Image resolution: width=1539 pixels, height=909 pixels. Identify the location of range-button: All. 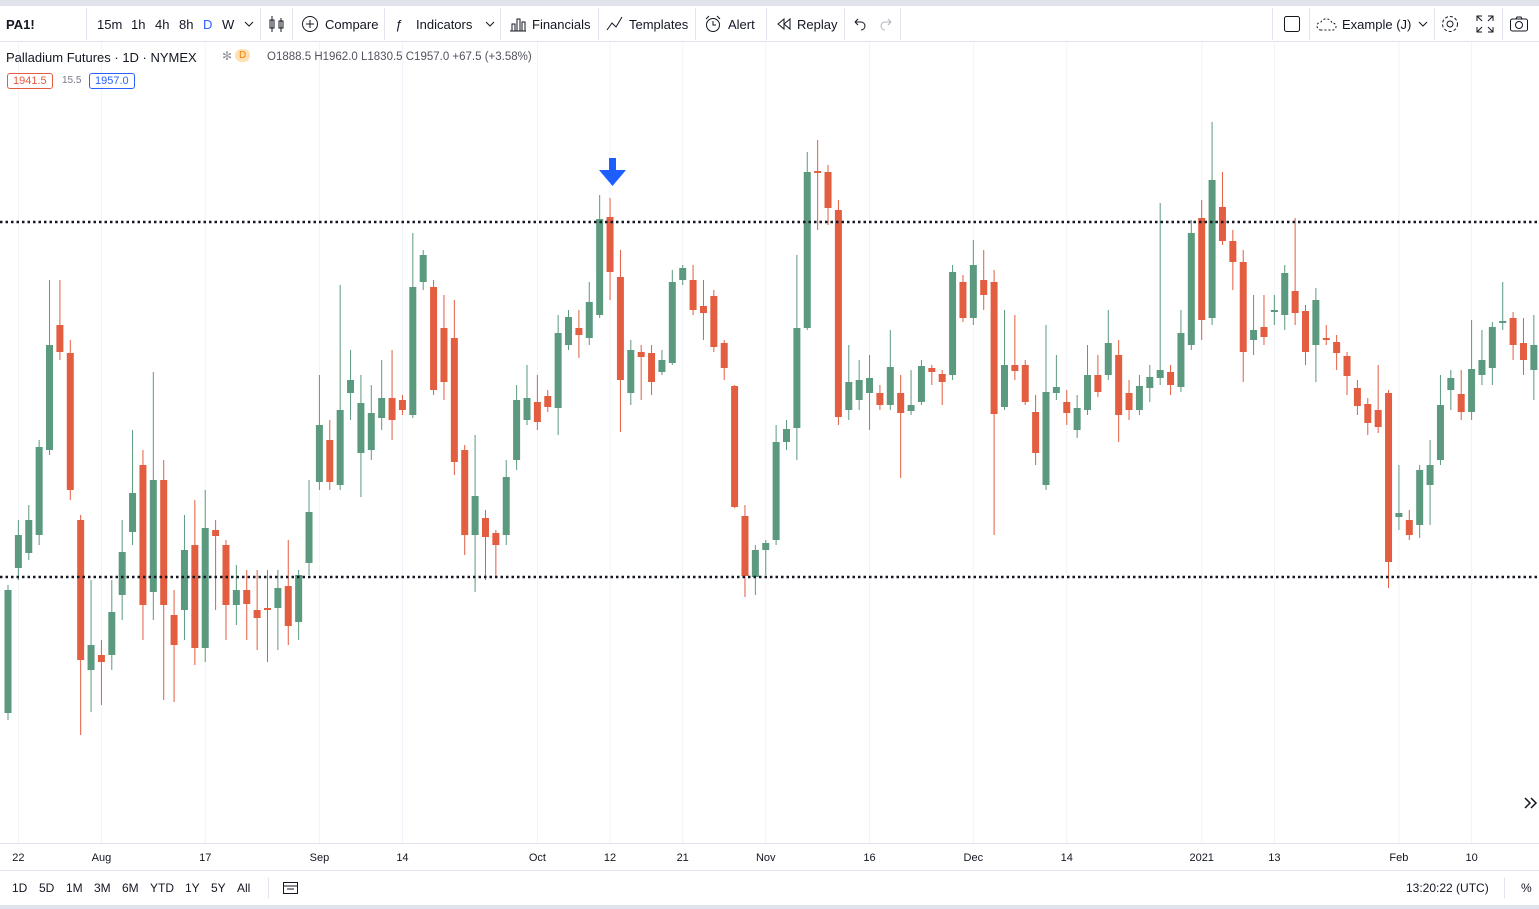
(244, 888).